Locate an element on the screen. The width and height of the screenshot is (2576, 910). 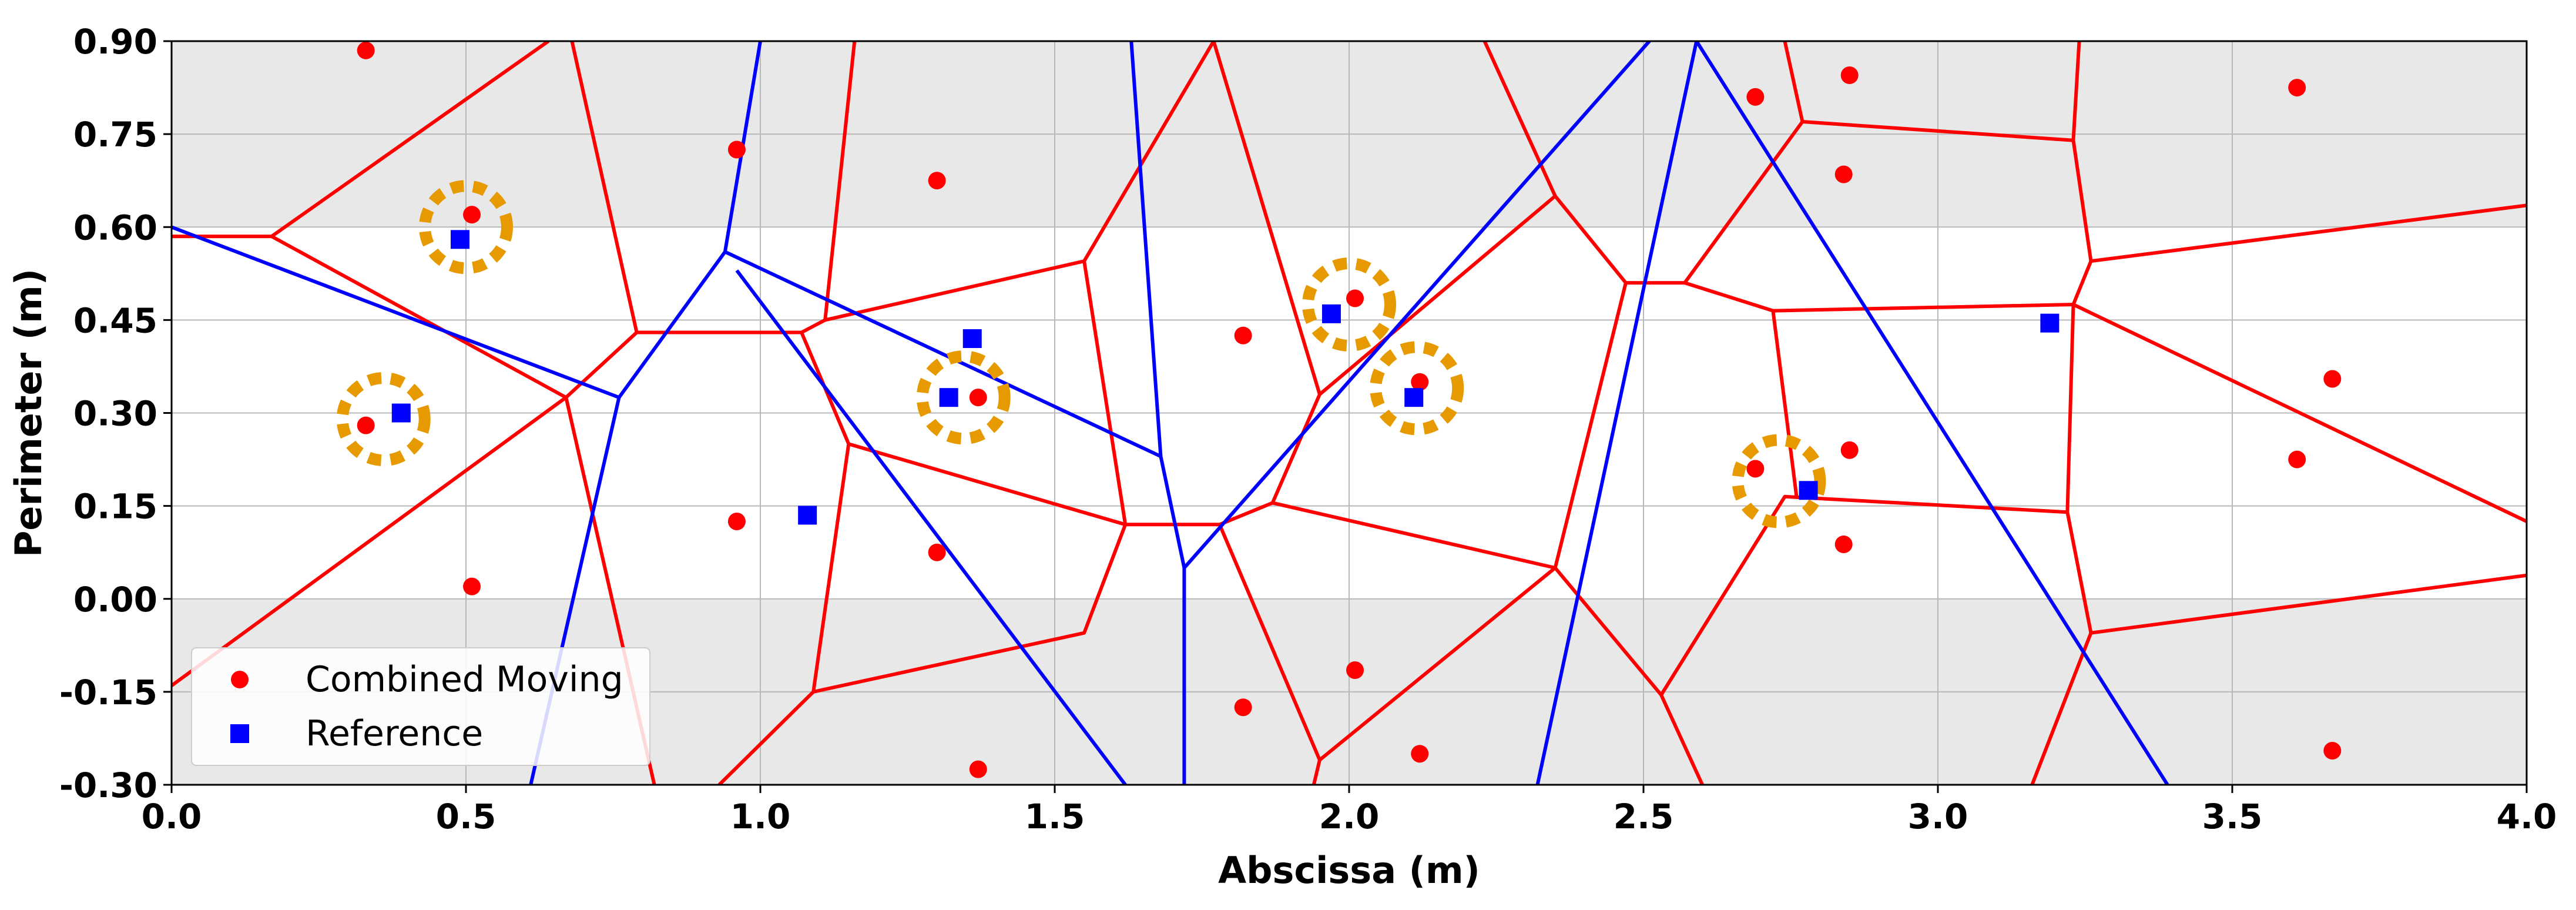
x-tick-label: 4.0 is located at coordinates (2527, 817).